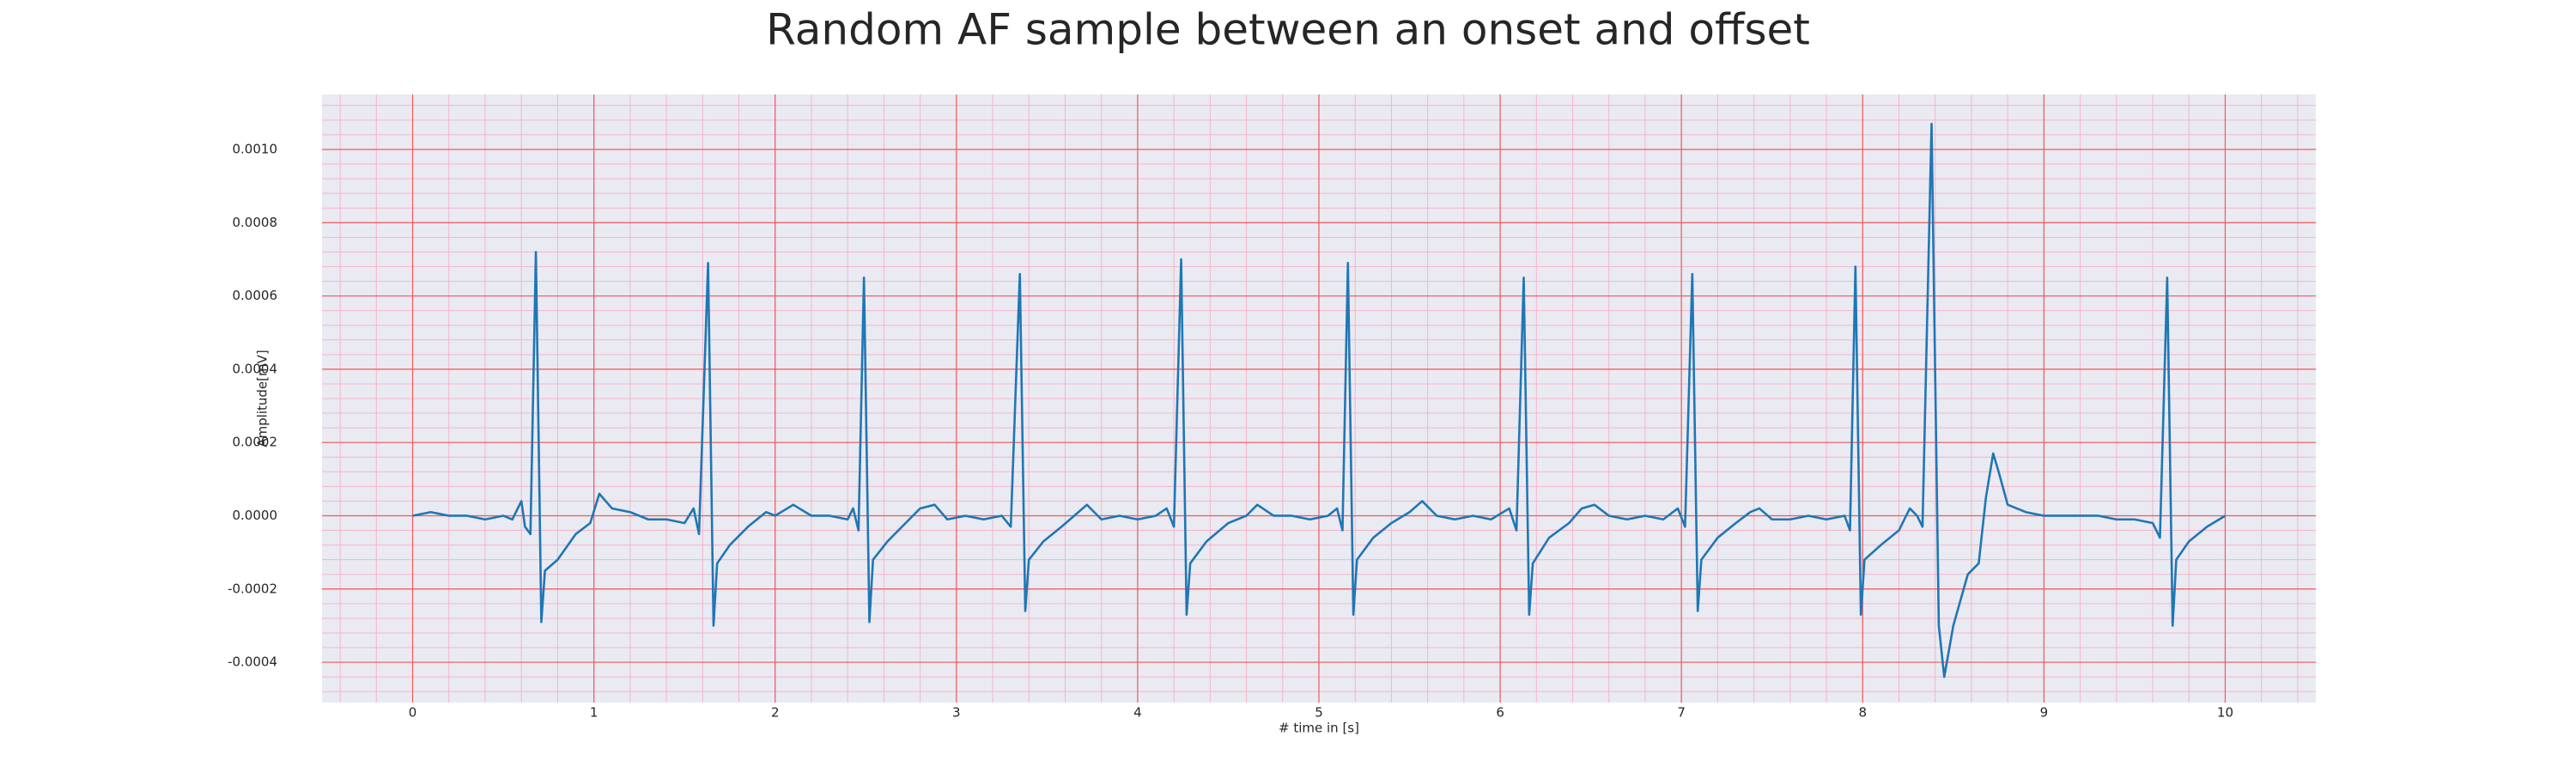  Describe the element at coordinates (255, 515) in the screenshot. I see `y-tick-label: 0.0000` at that location.